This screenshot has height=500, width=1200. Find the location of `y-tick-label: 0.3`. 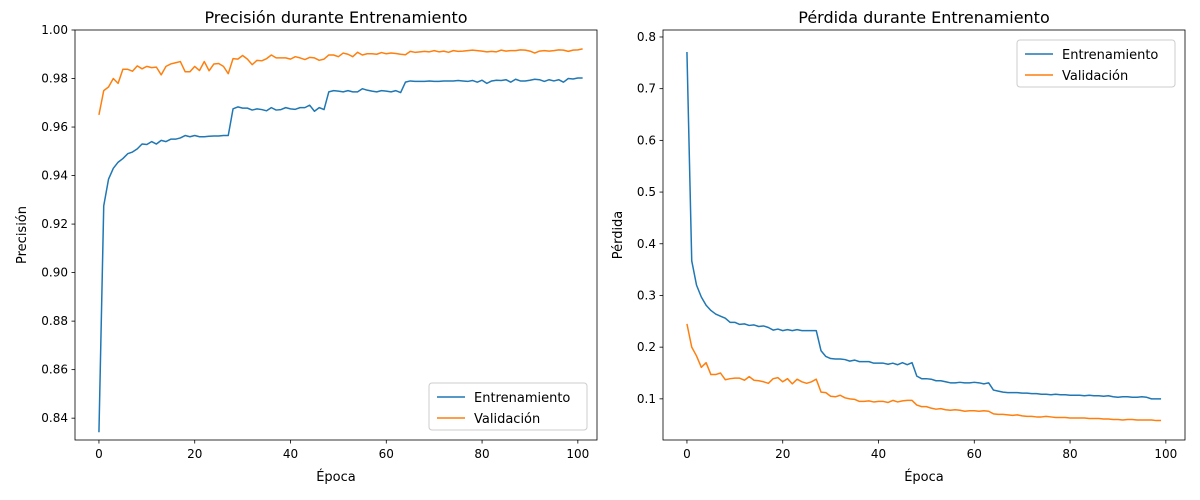

y-tick-label: 0.3 is located at coordinates (646, 295).